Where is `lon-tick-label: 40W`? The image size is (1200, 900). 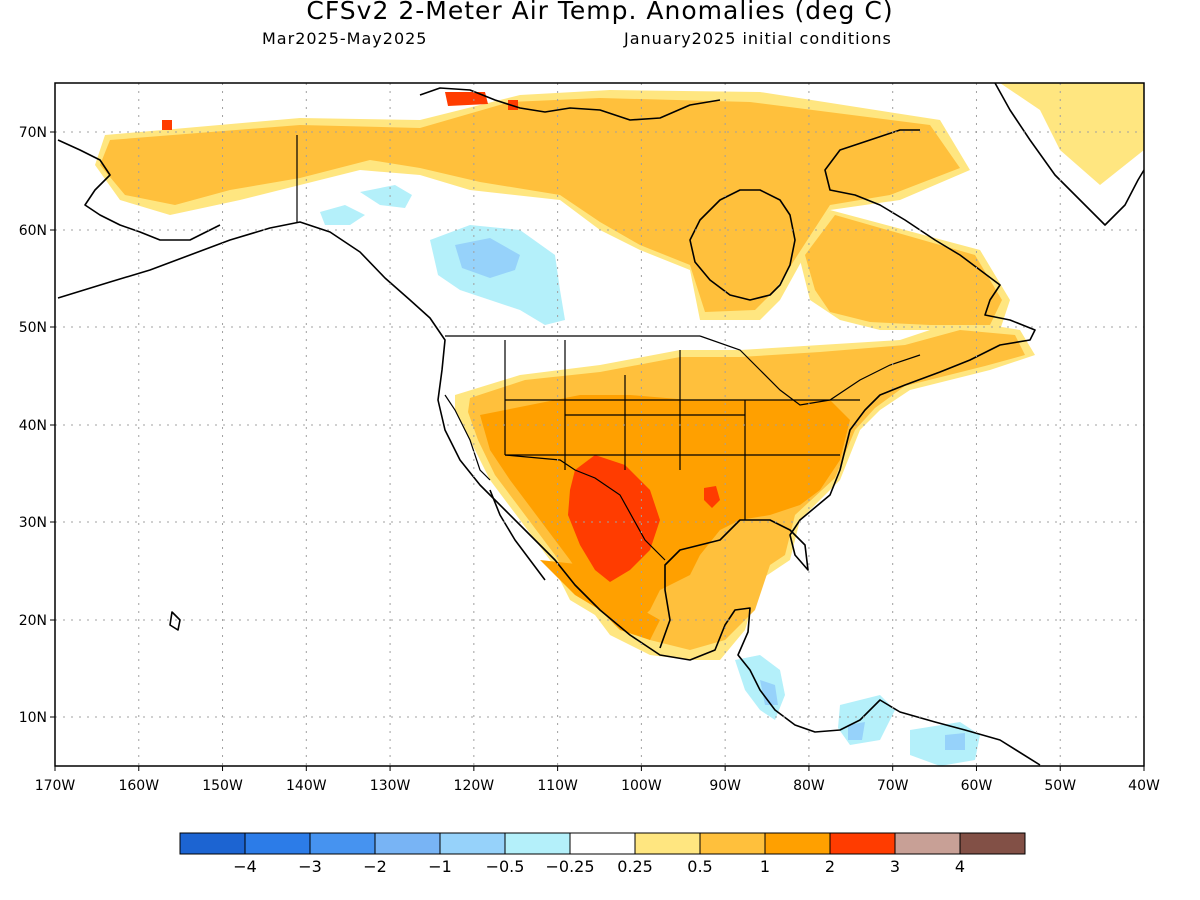
lon-tick-label: 40W is located at coordinates (1144, 786).